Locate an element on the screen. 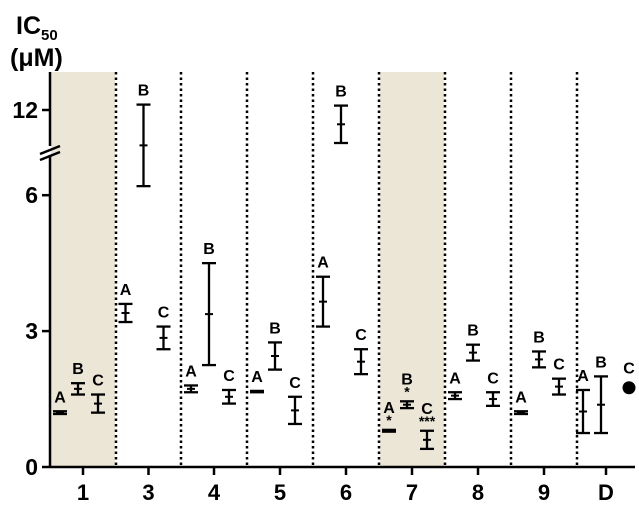 The height and width of the screenshot is (511, 639). range-4-B is located at coordinates (209, 314).